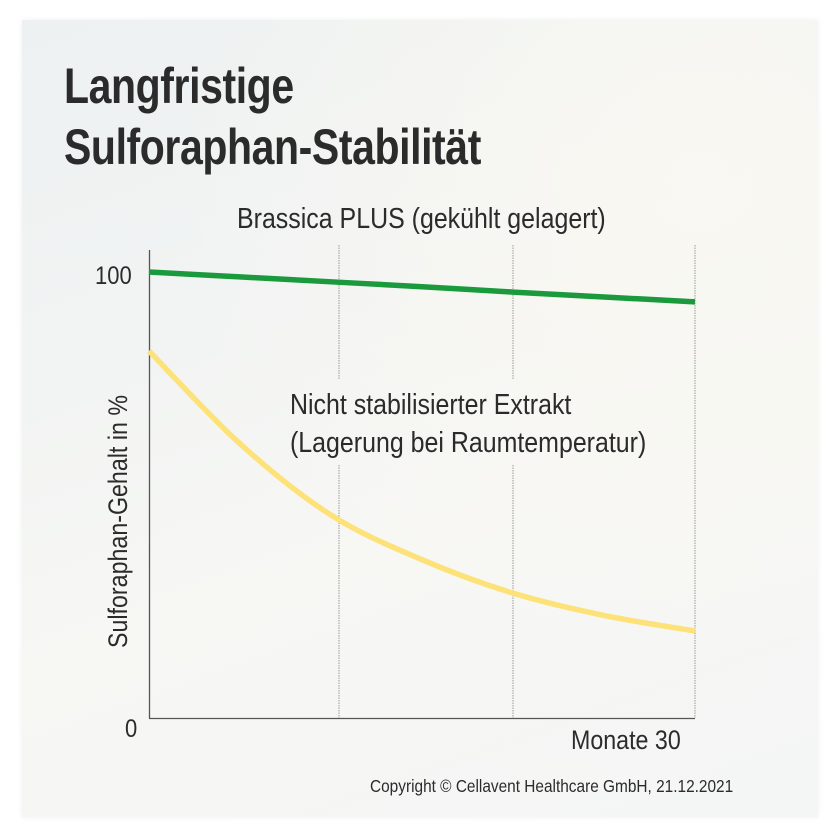 The image size is (840, 840). What do you see at coordinates (468, 443) in the screenshot?
I see `series-label-line-2: (Lagerung bei Raumtemperatur)` at bounding box center [468, 443].